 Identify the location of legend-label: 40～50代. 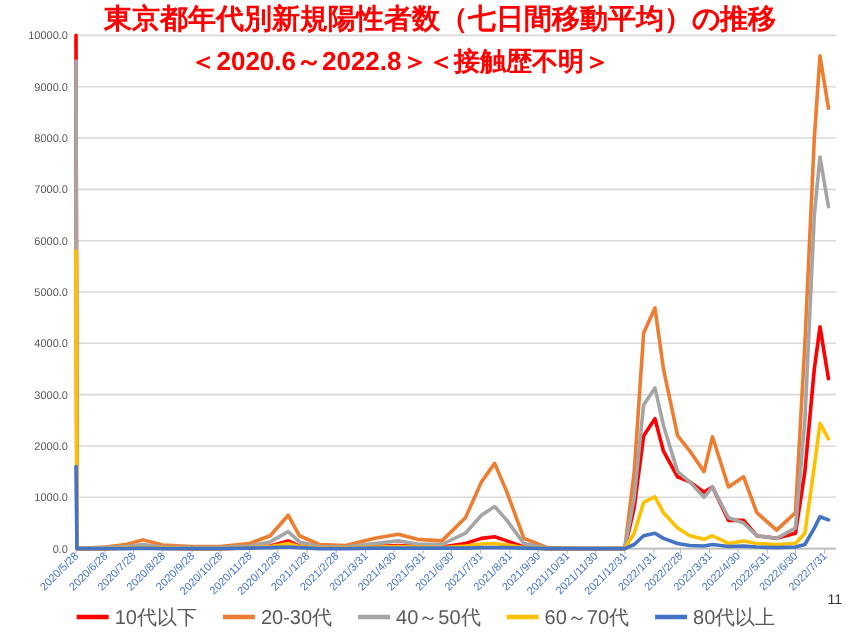
(438, 619).